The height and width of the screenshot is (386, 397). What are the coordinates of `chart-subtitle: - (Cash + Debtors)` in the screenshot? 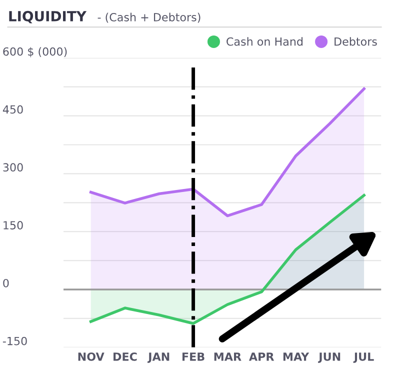 It's located at (149, 17).